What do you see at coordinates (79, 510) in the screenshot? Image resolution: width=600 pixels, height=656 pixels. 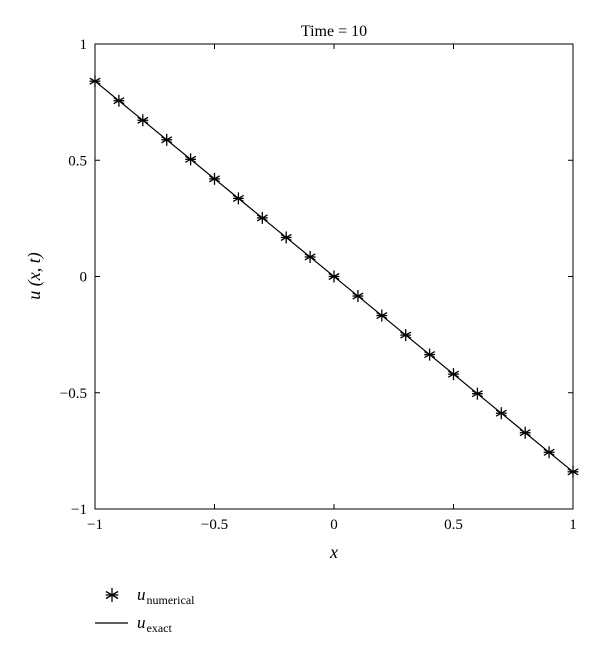 I see `y-tick-label: −1` at bounding box center [79, 510].